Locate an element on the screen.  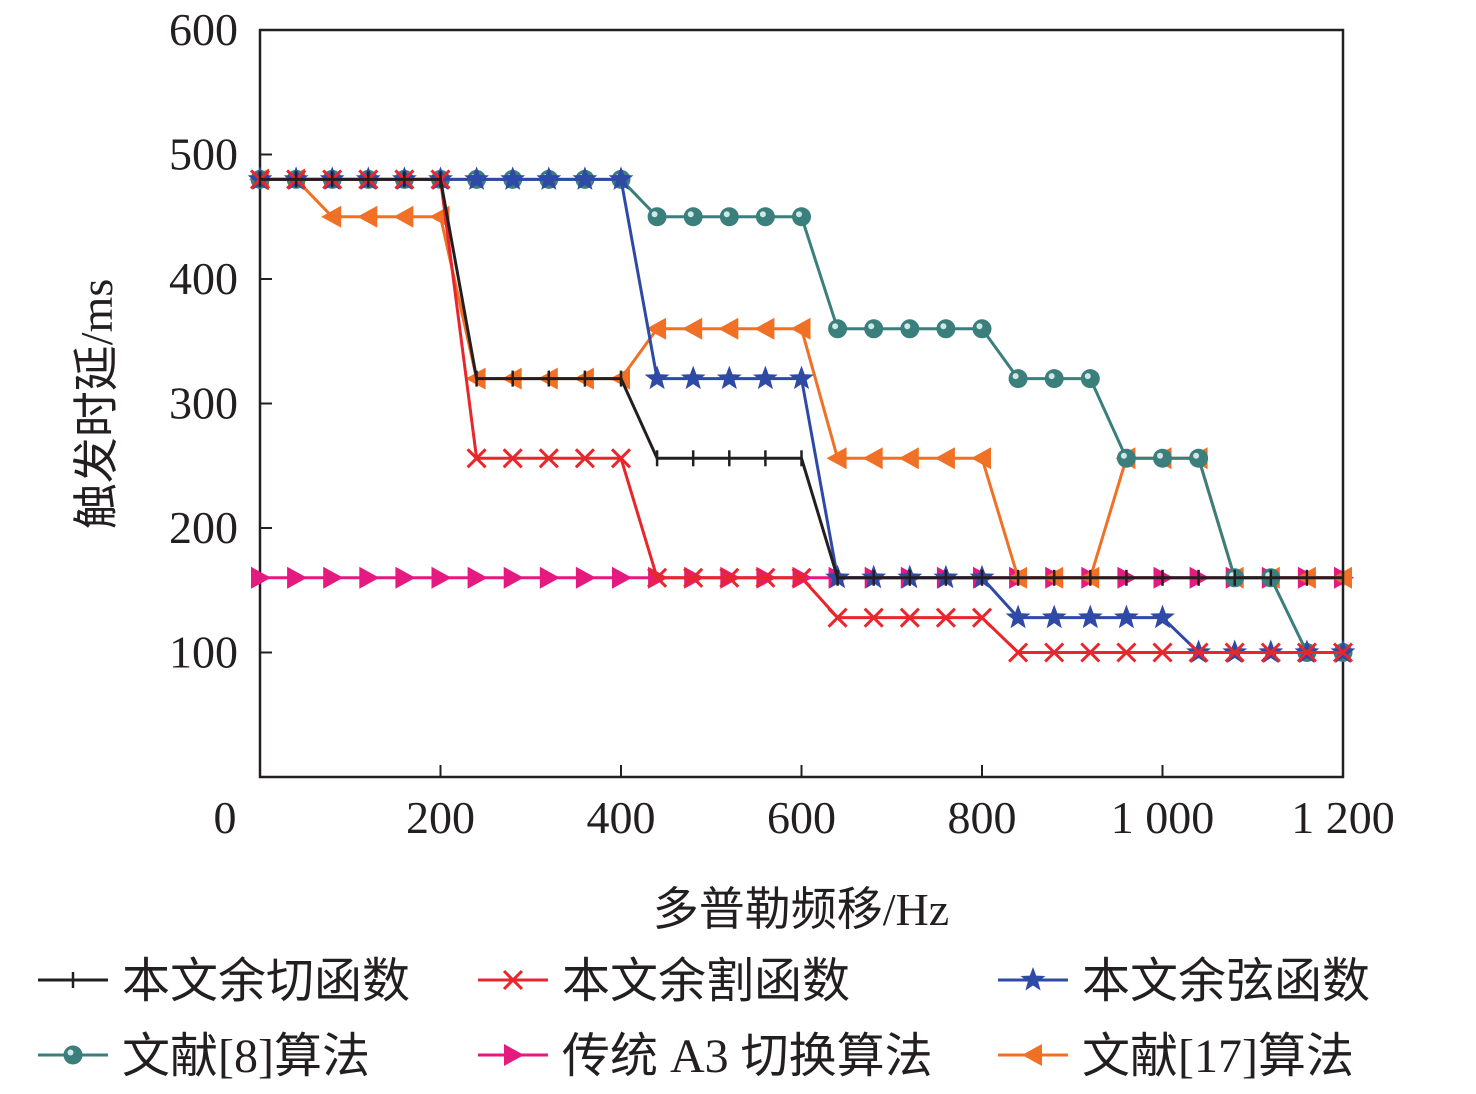
legend-label: 本文余弦函数 is located at coordinates (1226, 981).